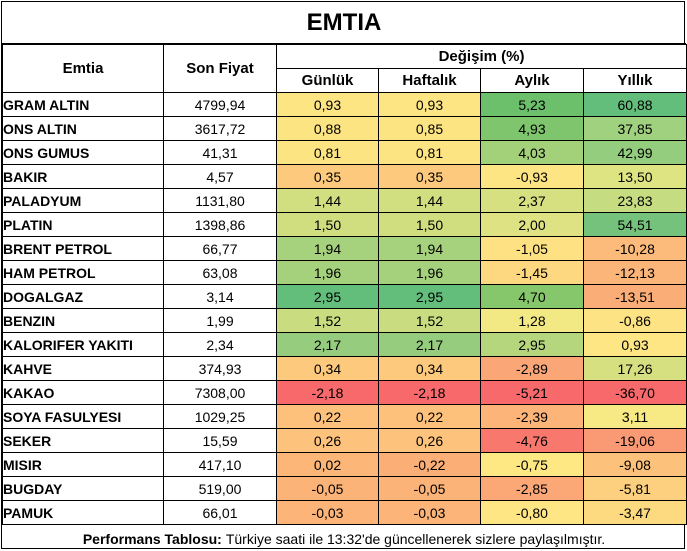 This screenshot has height=551, width=687. What do you see at coordinates (220, 176) in the screenshot?
I see `last-price-cell: 4,57` at bounding box center [220, 176].